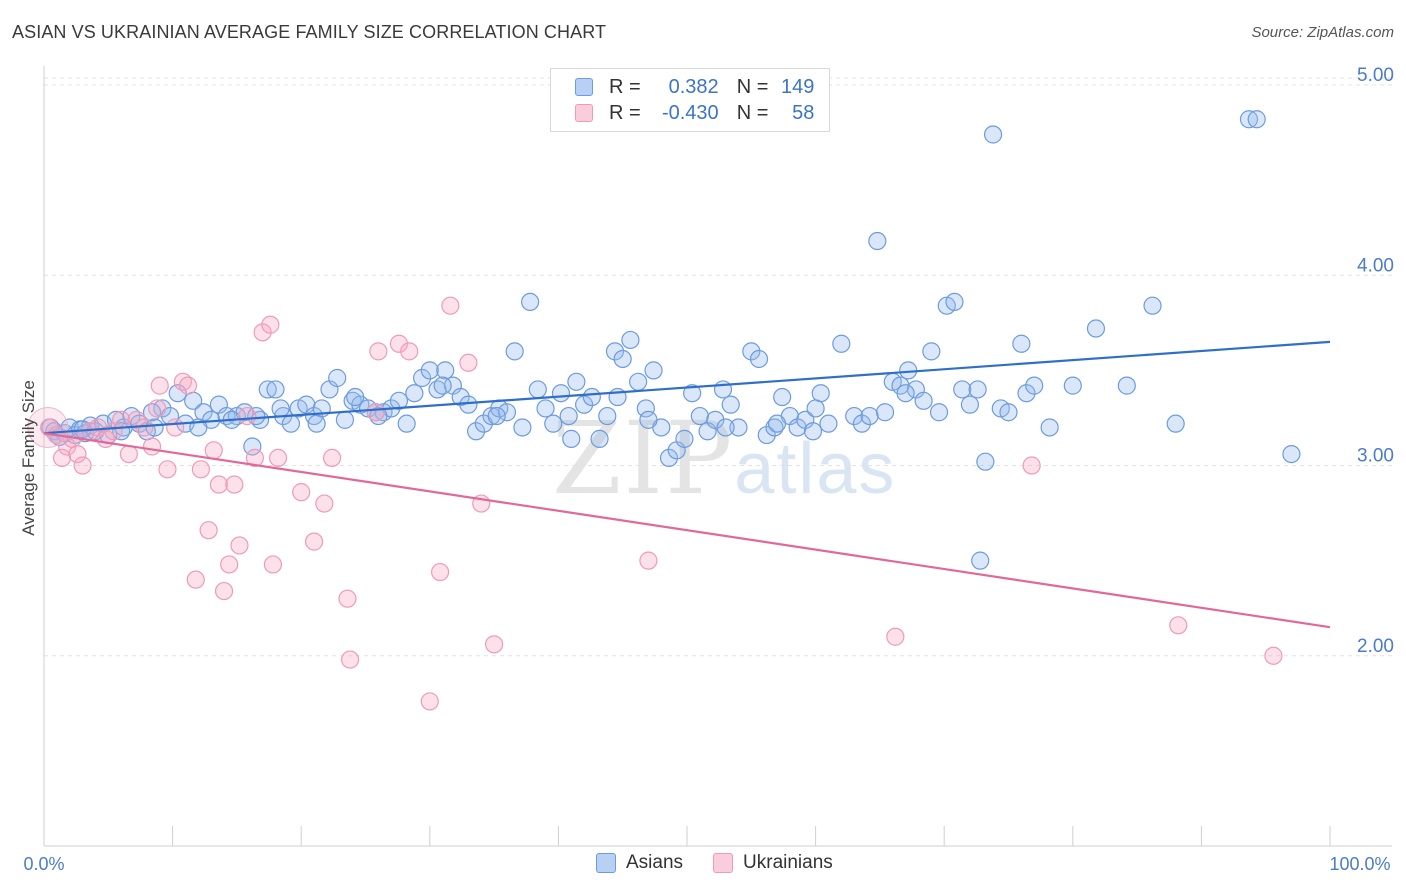  What do you see at coordinates (1375, 646) in the screenshot?
I see `y-tick-label: 2.00` at bounding box center [1375, 646].